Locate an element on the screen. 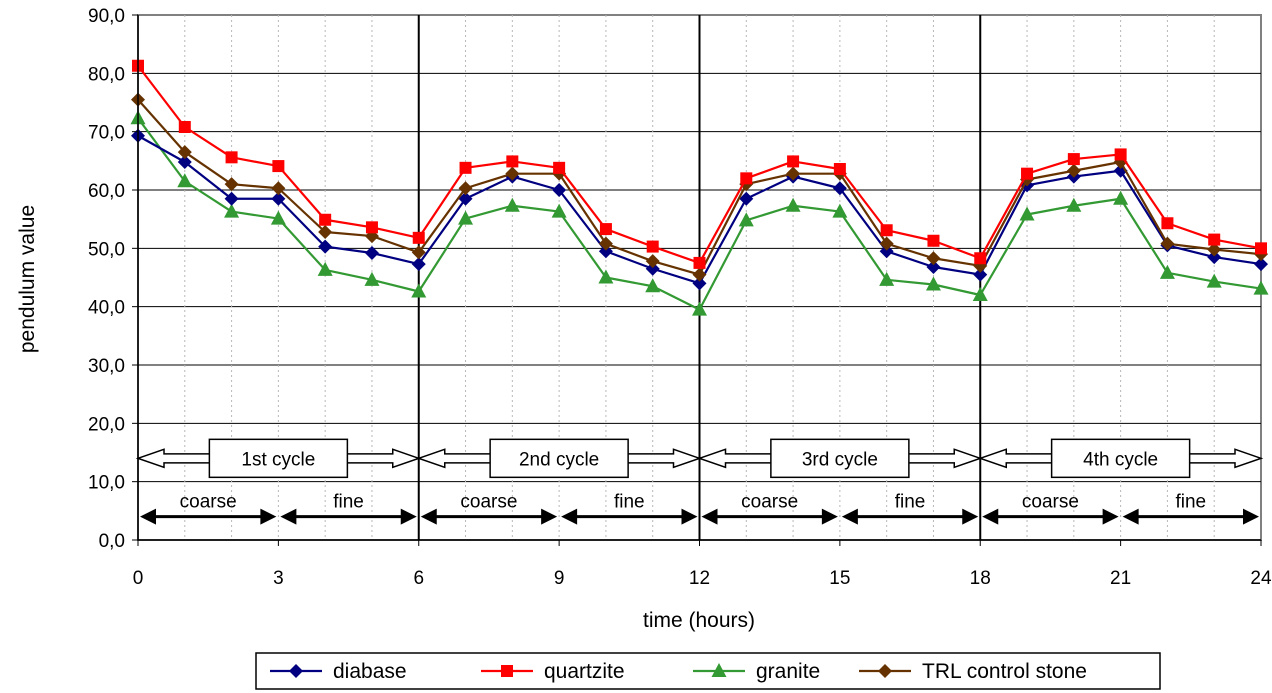  y-axis-title: pendulum value is located at coordinates (27, 279).